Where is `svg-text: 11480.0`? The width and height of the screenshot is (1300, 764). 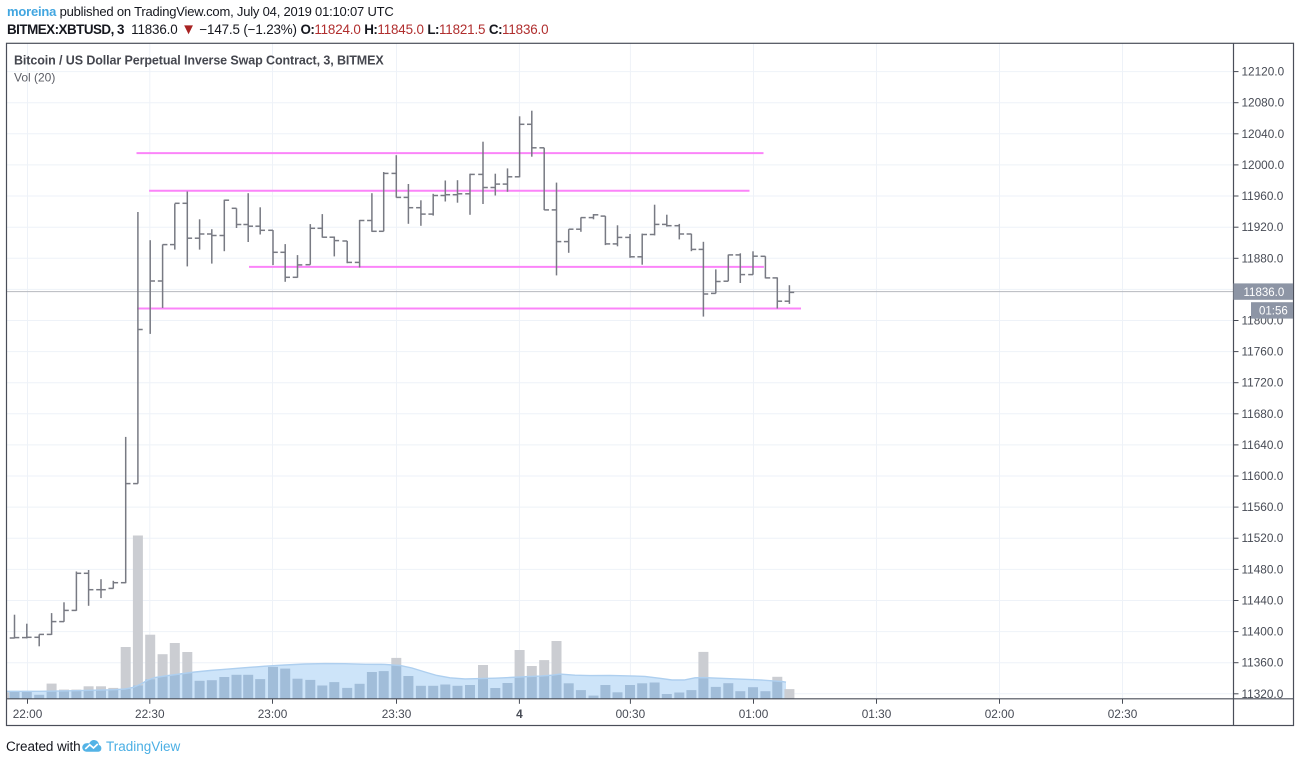 svg-text: 11480.0 is located at coordinates (1263, 569).